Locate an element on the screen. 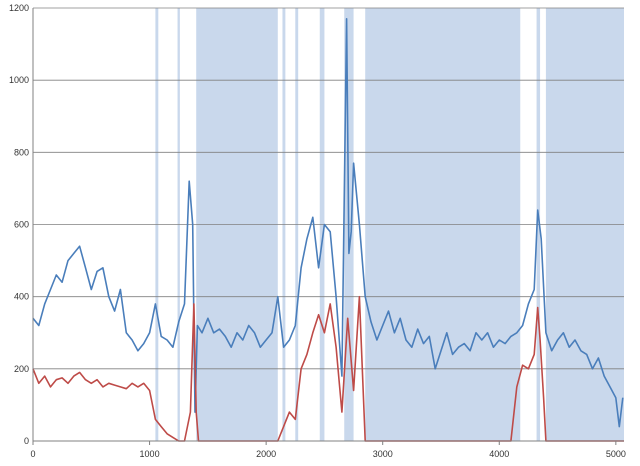 The height and width of the screenshot is (466, 640). y-tick-label: 1200 is located at coordinates (19, 8).